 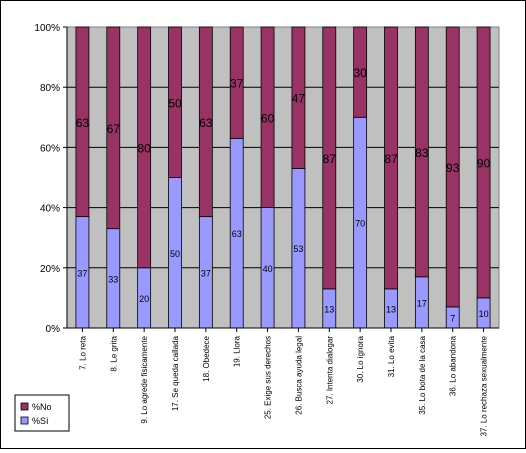 I want to click on x-tick-label: 19. Llora, so click(x=237, y=351).